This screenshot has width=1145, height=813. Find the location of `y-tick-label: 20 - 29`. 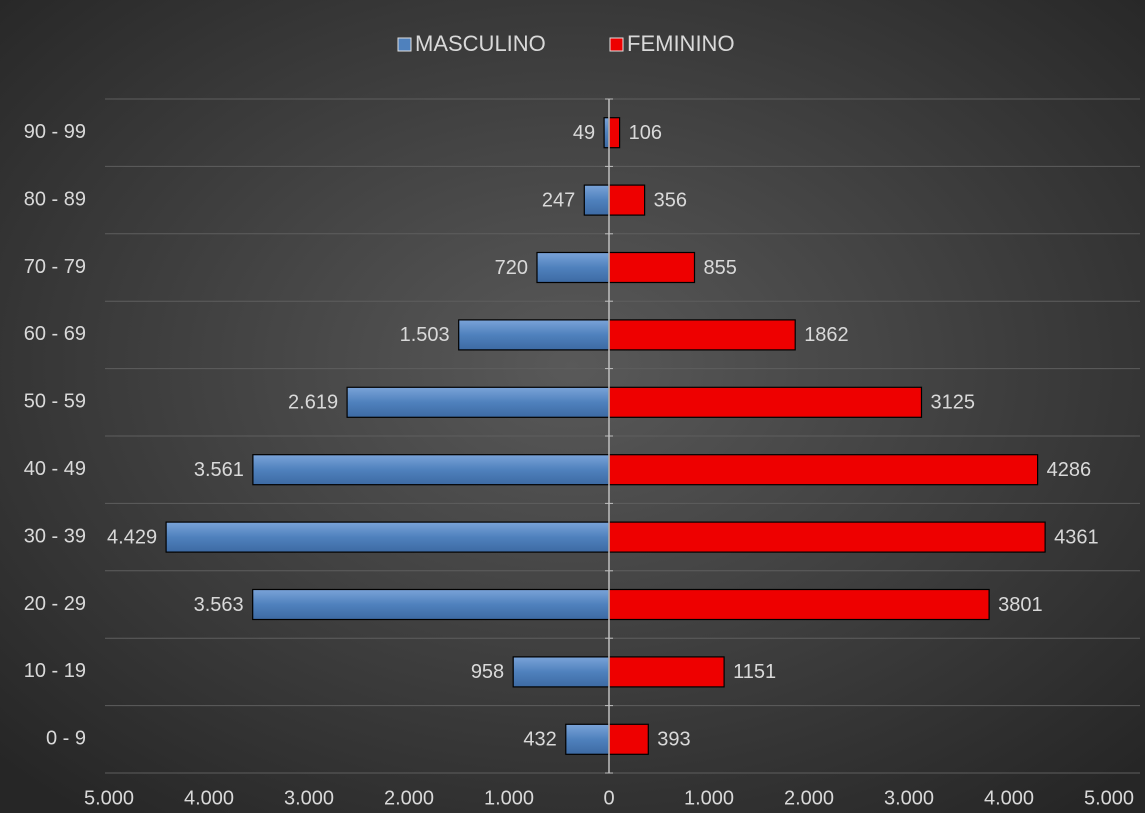

y-tick-label: 20 - 29 is located at coordinates (55, 604).